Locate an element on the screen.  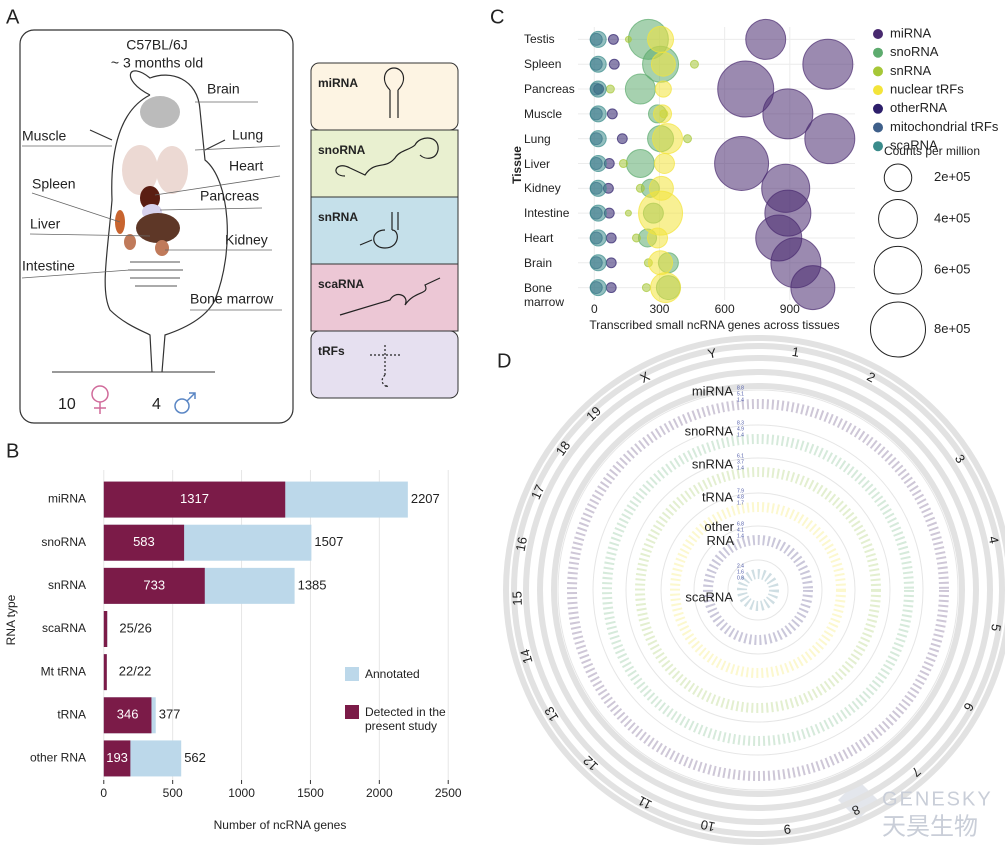
value-label: 583 is located at coordinates (144, 541).